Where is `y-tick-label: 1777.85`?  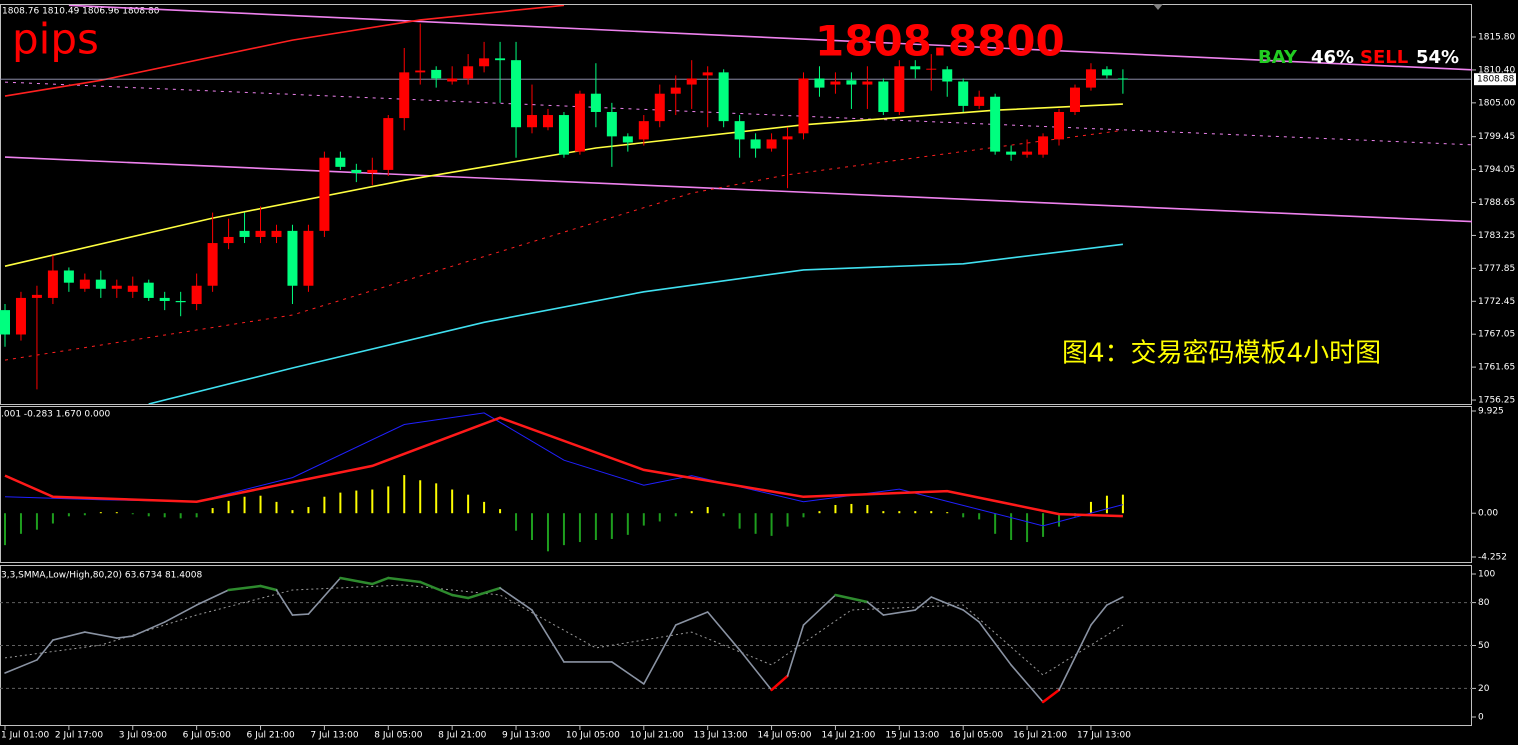 y-tick-label: 1777.85 is located at coordinates (1496, 269).